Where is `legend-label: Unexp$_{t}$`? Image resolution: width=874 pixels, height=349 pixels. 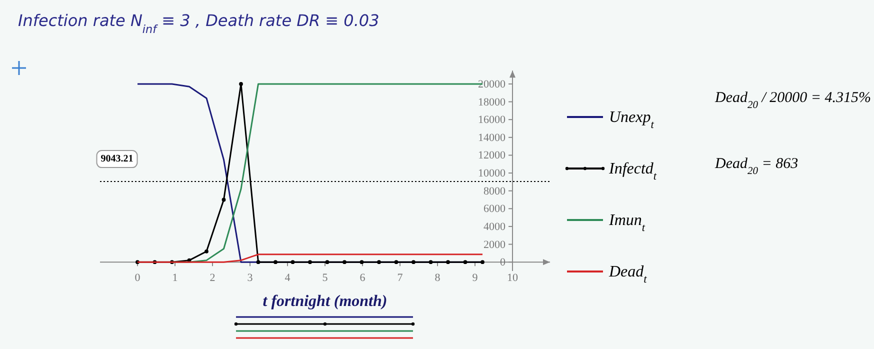 legend-label: Unexp$_{t}$ is located at coordinates (632, 120).